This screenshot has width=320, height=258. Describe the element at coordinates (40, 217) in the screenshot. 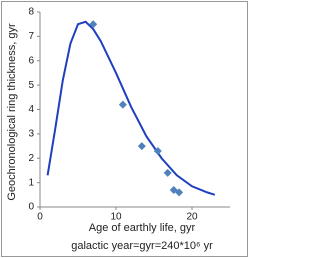

I see `x-tick-label: 0` at that location.